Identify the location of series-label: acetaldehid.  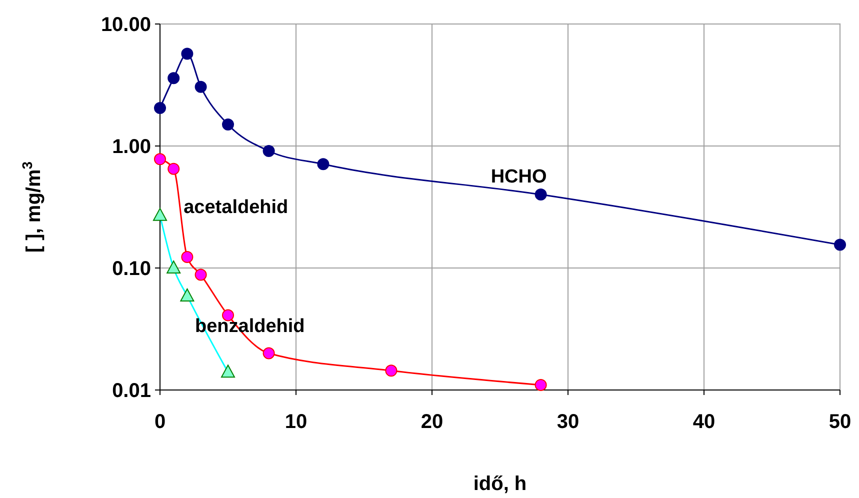
(236, 207).